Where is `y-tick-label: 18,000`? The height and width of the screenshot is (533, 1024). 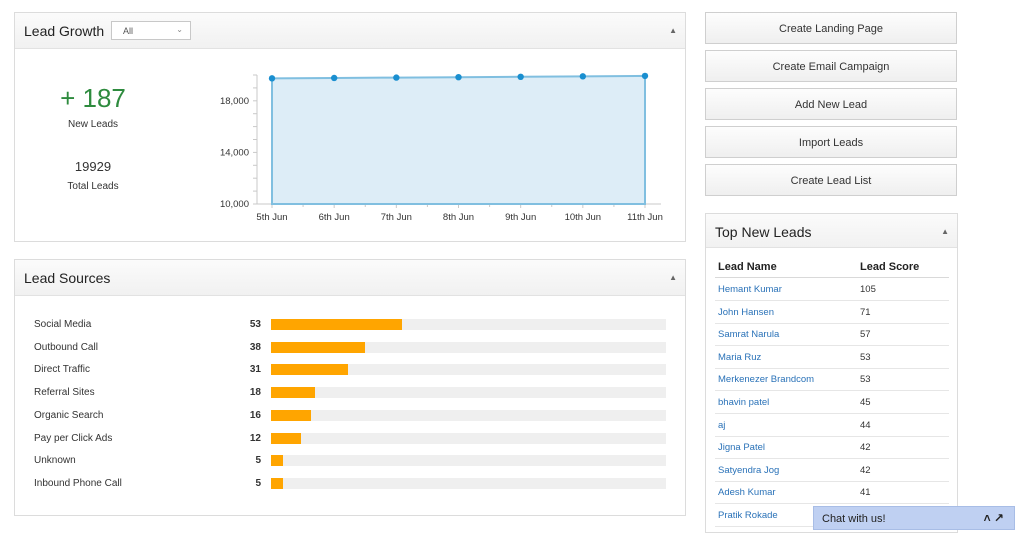 y-tick-label: 18,000 is located at coordinates (234, 101).